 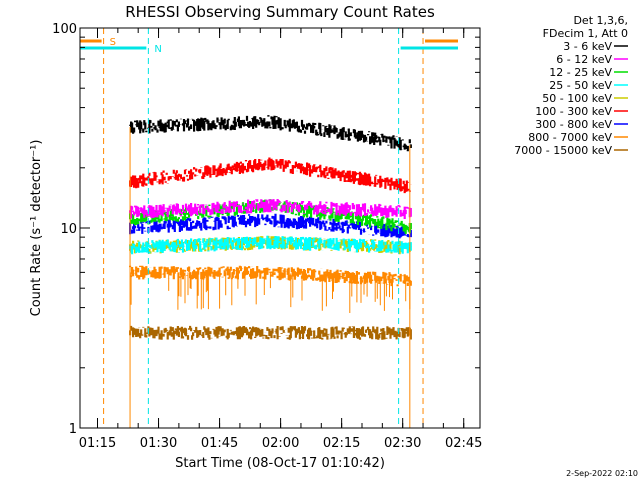 What do you see at coordinates (587, 46) in the screenshot?
I see `legend-entry-label: 3 - 6 keV` at bounding box center [587, 46].